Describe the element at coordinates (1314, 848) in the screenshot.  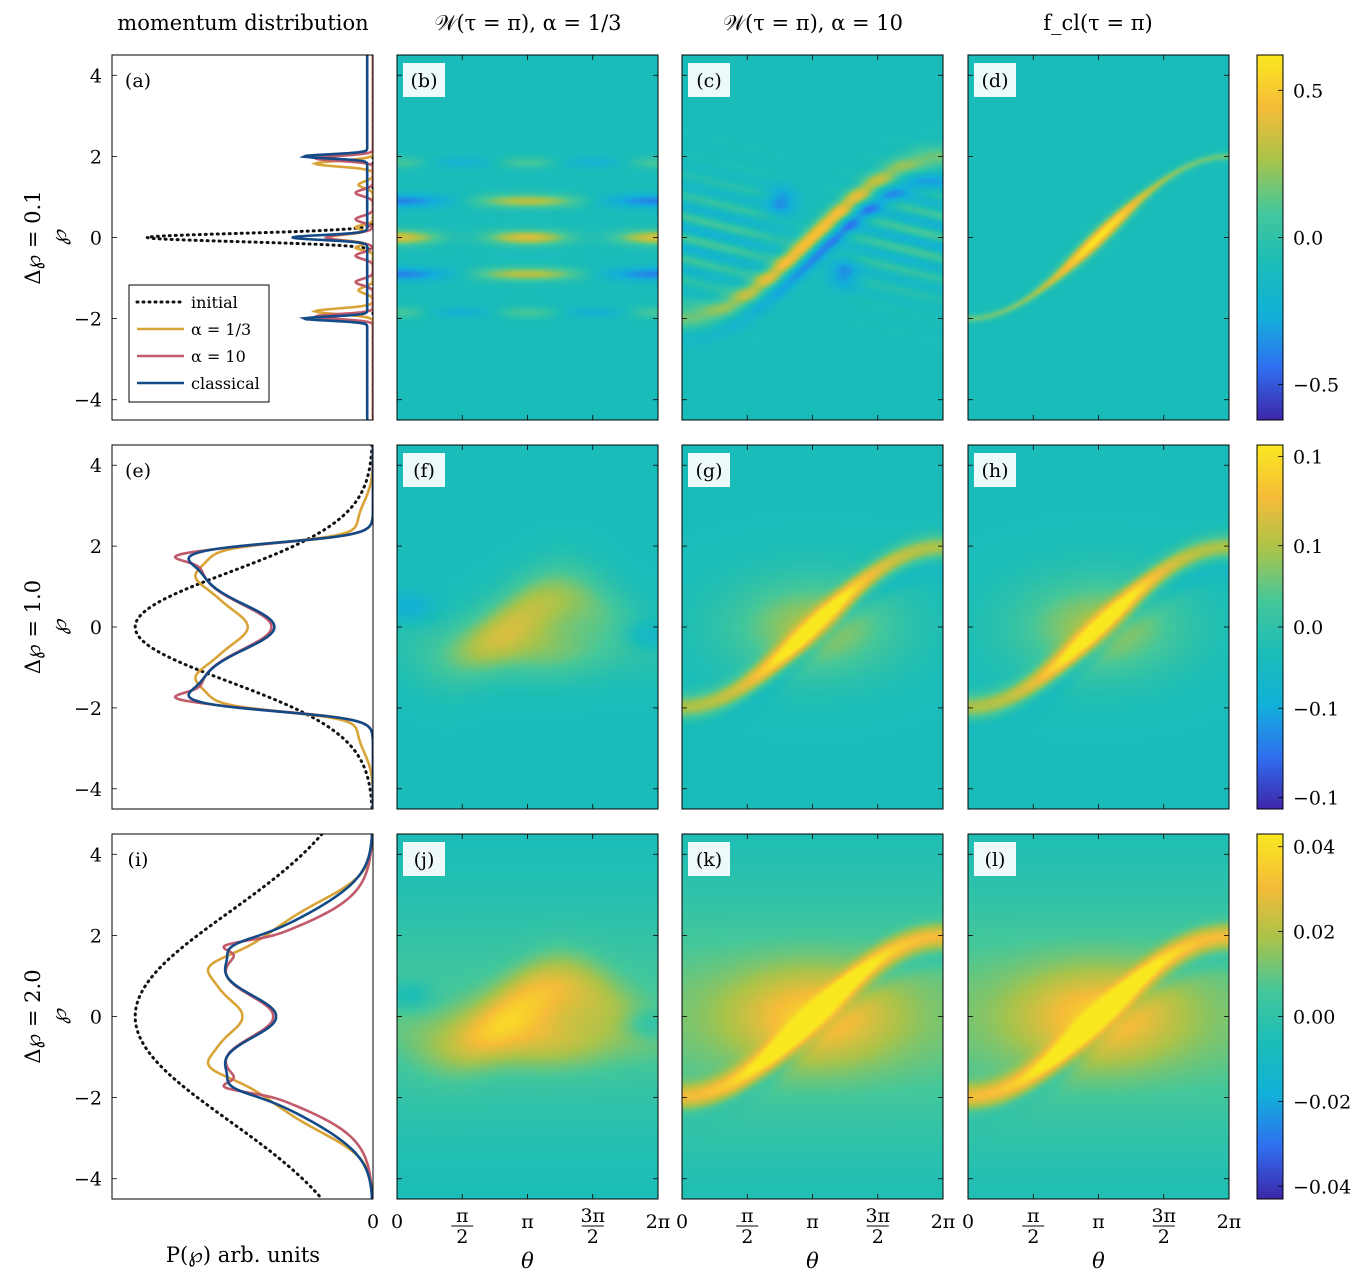
I see `colorbar-tick-label: 0.04` at that location.